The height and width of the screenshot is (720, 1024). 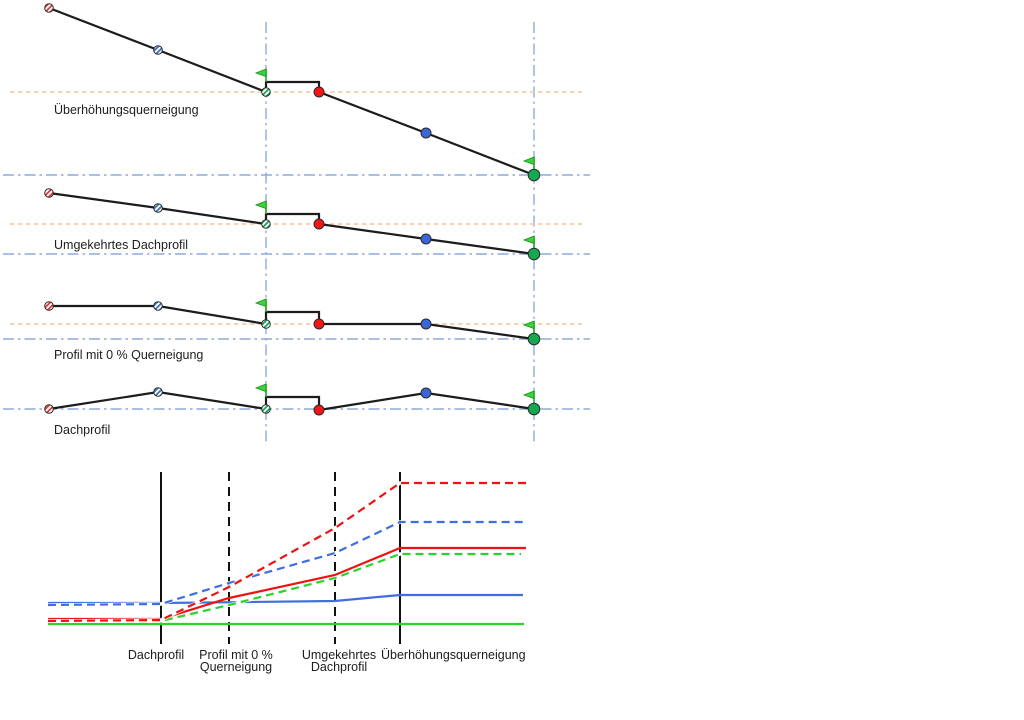 What do you see at coordinates (121, 245) in the screenshot?
I see `profile-label: Umgekehrtes Dachprofil` at bounding box center [121, 245].